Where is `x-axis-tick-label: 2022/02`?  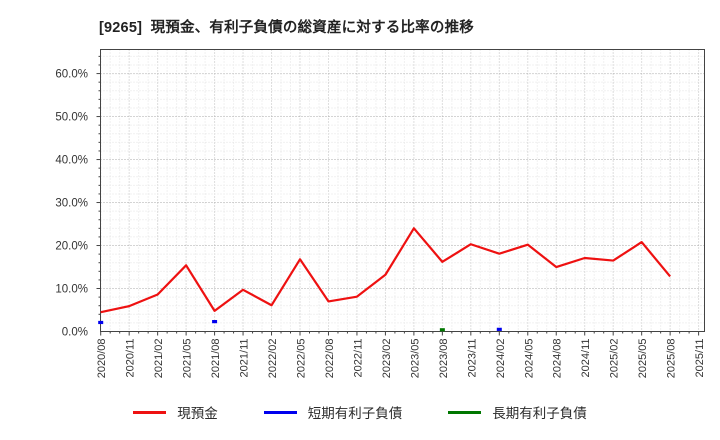 x-axis-tick-label: 2022/02 is located at coordinates (273, 359).